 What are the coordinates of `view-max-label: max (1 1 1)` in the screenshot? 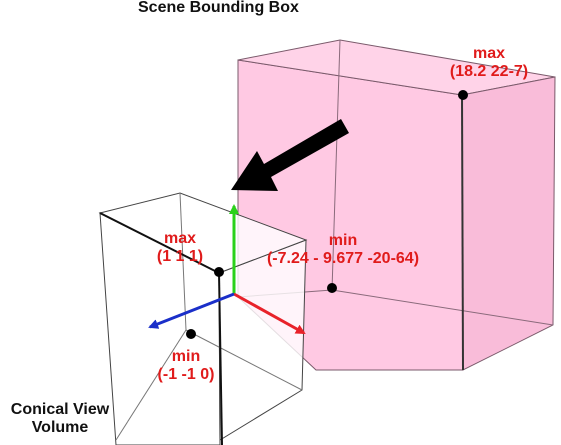 It's located at (180, 248).